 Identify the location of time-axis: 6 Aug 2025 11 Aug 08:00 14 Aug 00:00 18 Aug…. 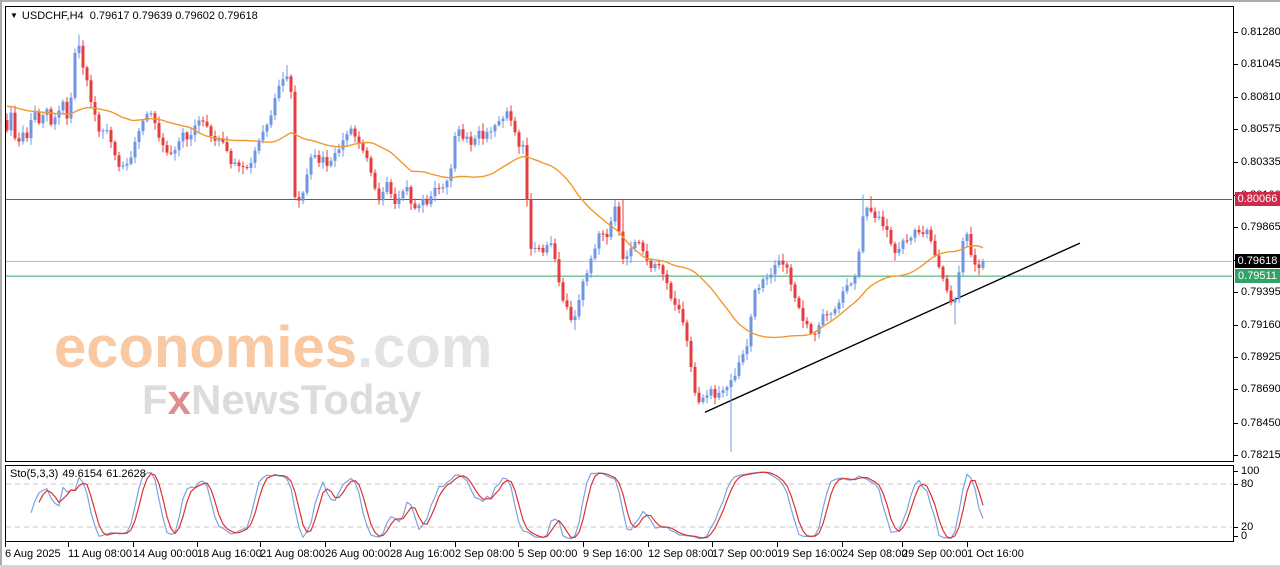
(617, 553).